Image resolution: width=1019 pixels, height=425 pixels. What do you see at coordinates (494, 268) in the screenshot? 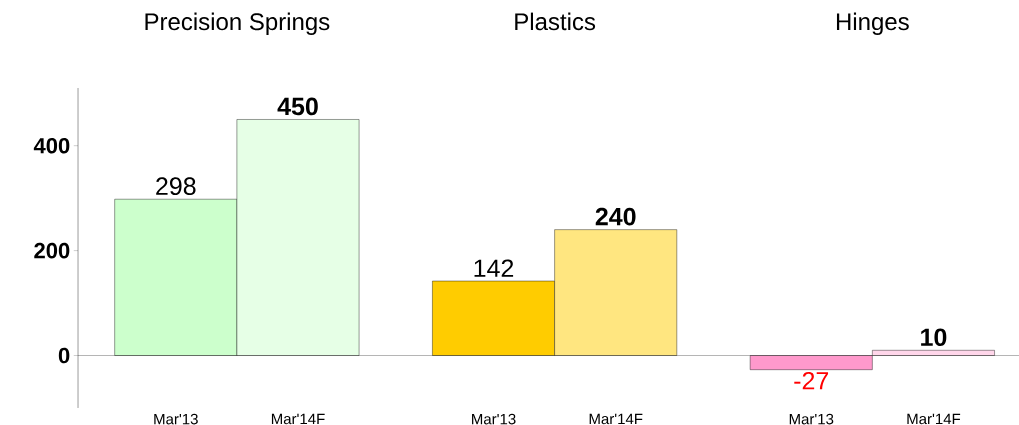
I see `data-label: 142` at bounding box center [494, 268].